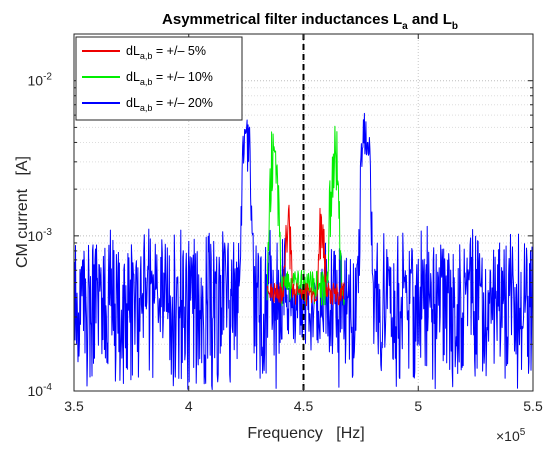  What do you see at coordinates (418, 406) in the screenshot?
I see `x-tick-label: 5` at bounding box center [418, 406].